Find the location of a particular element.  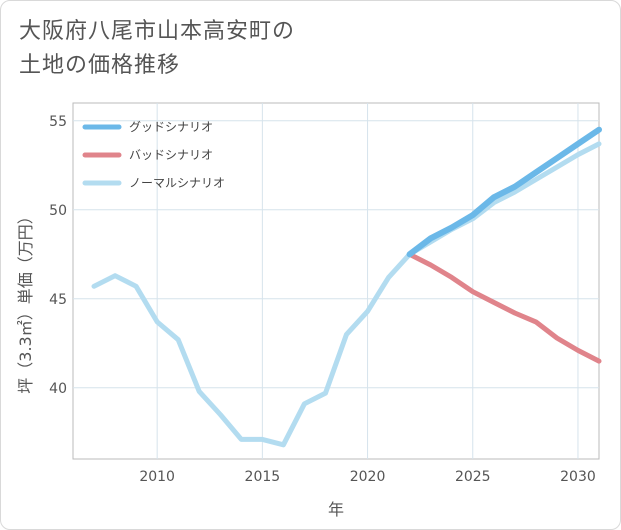

y-tick-label-55: 55 is located at coordinates (58, 122).